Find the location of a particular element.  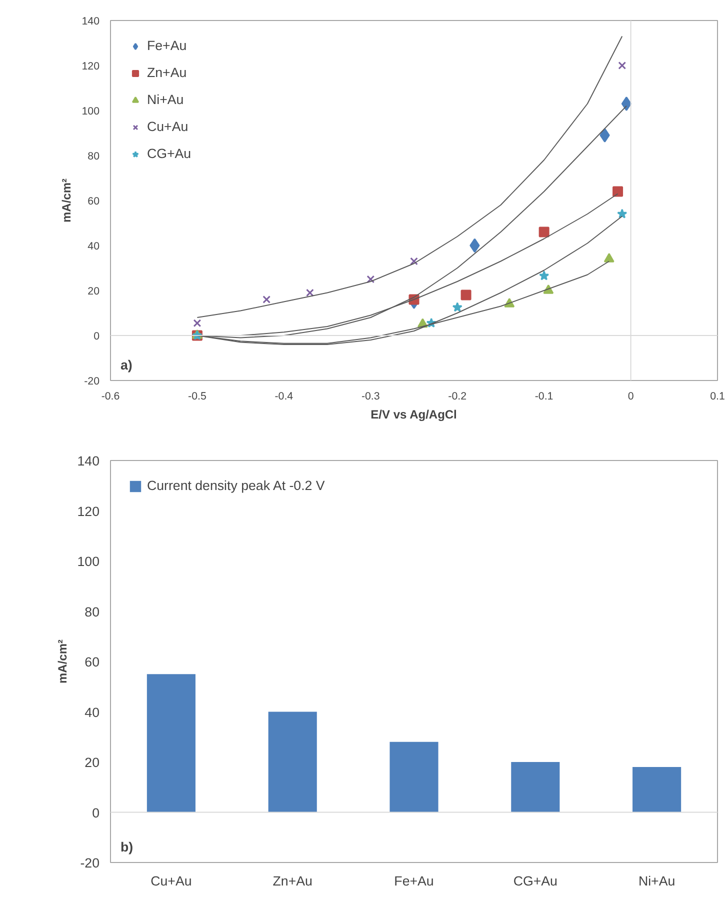

x-tick-label: 0 is located at coordinates (631, 396).